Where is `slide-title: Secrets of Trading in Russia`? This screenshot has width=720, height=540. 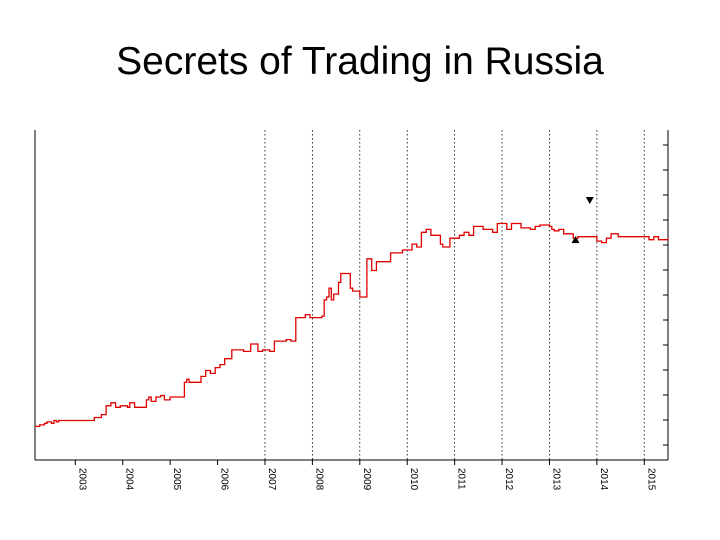
slide-title: Secrets of Trading in Russia is located at coordinates (360, 61).